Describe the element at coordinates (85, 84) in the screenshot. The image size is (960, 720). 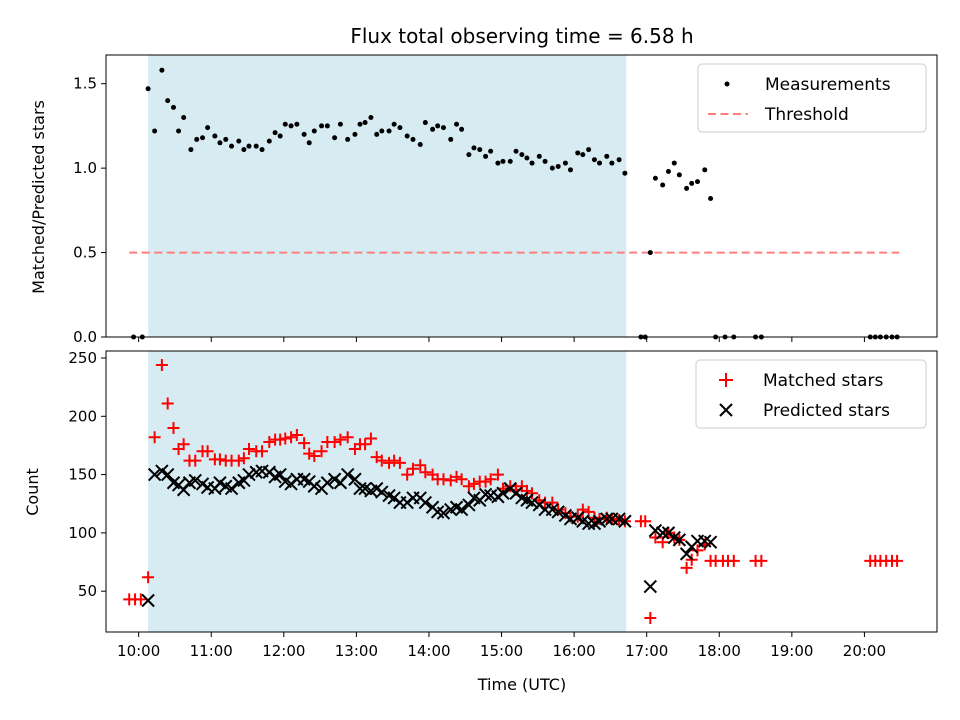
I see `y-tick-label: 1.5` at that location.